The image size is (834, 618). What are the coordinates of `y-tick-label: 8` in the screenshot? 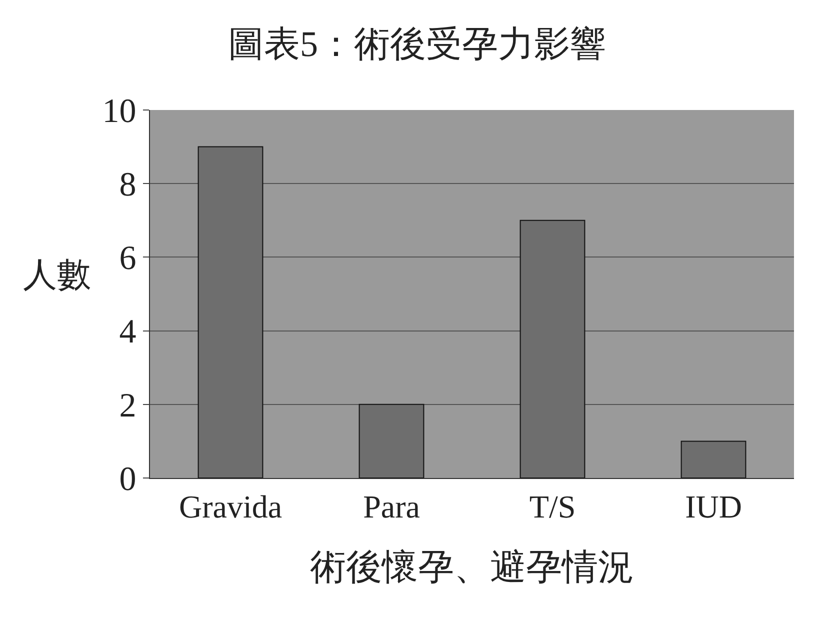 It's located at (127, 185).